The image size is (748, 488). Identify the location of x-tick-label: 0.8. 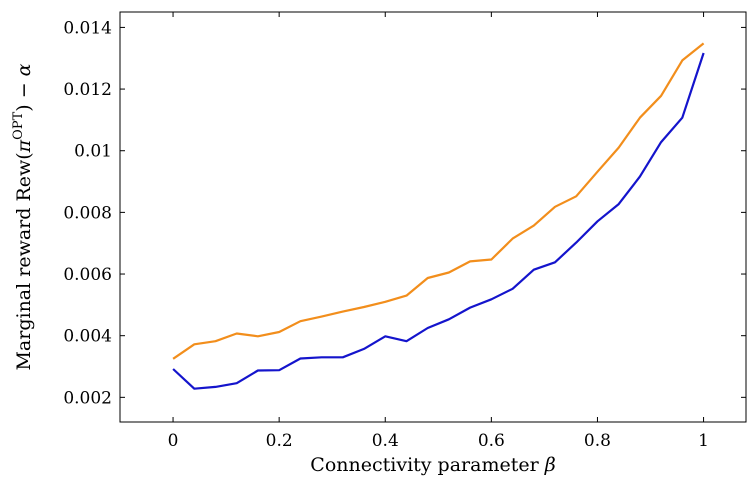
(597, 441).